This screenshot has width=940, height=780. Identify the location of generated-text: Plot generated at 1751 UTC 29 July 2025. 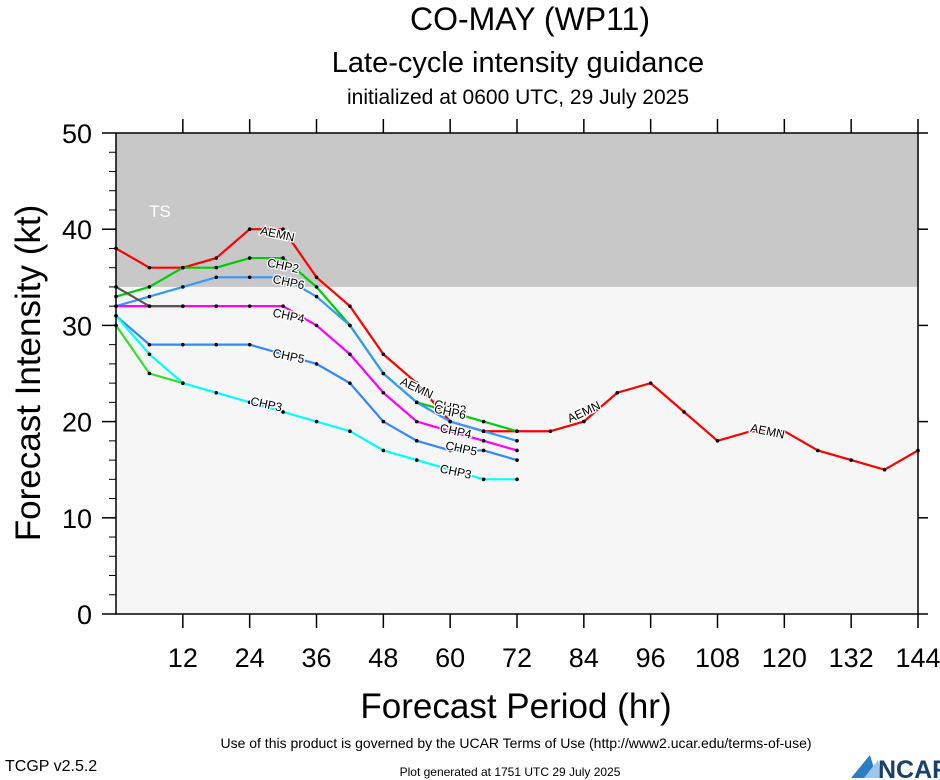
(510, 772).